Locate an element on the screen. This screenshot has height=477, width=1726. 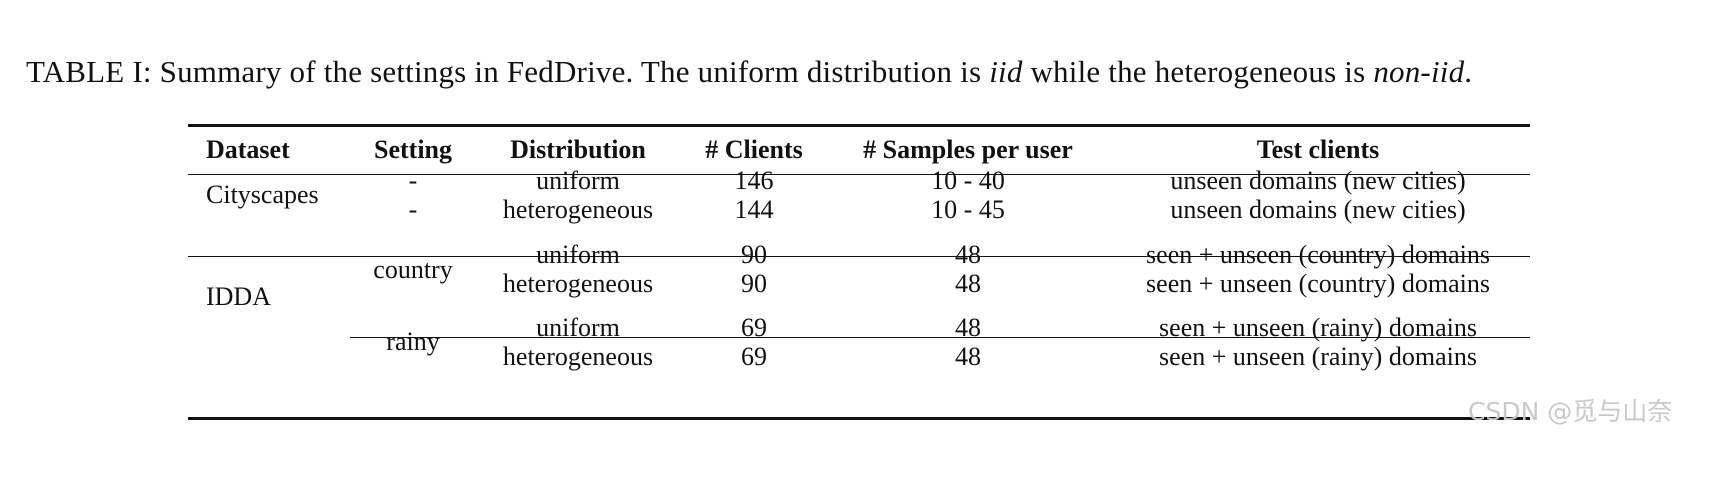
clients-cell: 146 is located at coordinates (754, 180).